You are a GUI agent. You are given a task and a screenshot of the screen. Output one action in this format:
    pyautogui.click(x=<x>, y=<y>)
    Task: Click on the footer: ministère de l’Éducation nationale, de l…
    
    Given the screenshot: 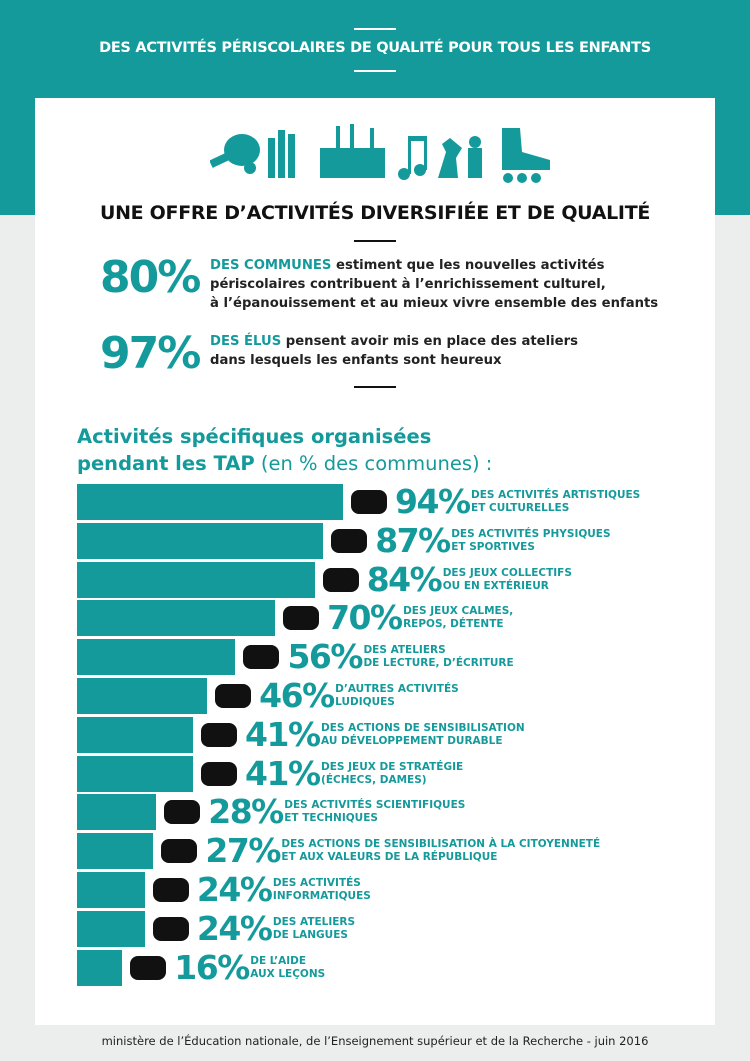 What is the action you would take?
    pyautogui.click(x=375, y=1041)
    